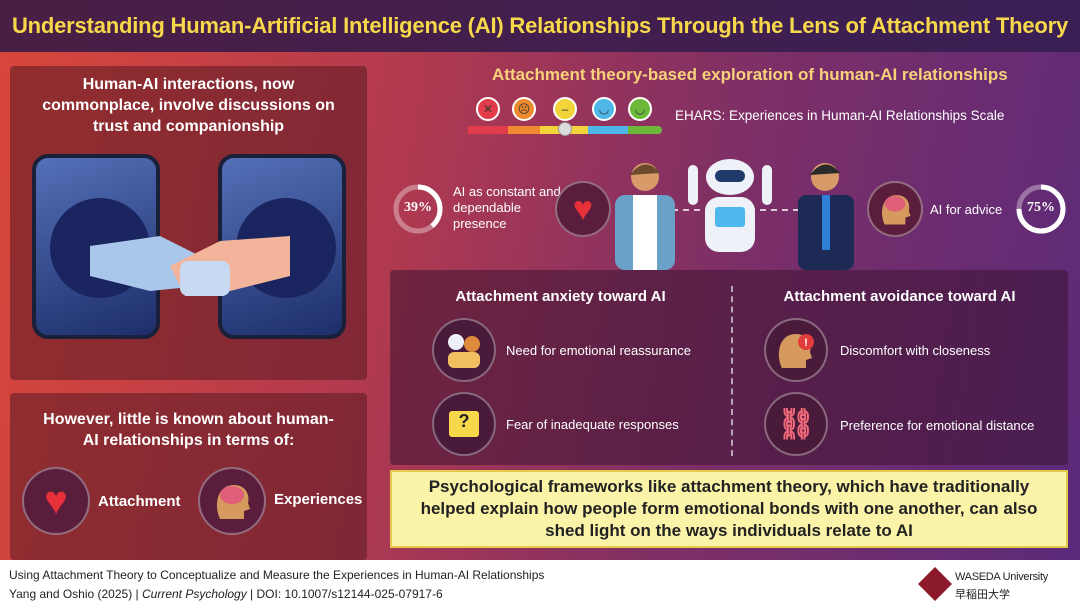 The height and width of the screenshot is (608, 1080). What do you see at coordinates (937, 425) in the screenshot?
I see `avoidance-item-2: Preference for emotional distance` at bounding box center [937, 425].